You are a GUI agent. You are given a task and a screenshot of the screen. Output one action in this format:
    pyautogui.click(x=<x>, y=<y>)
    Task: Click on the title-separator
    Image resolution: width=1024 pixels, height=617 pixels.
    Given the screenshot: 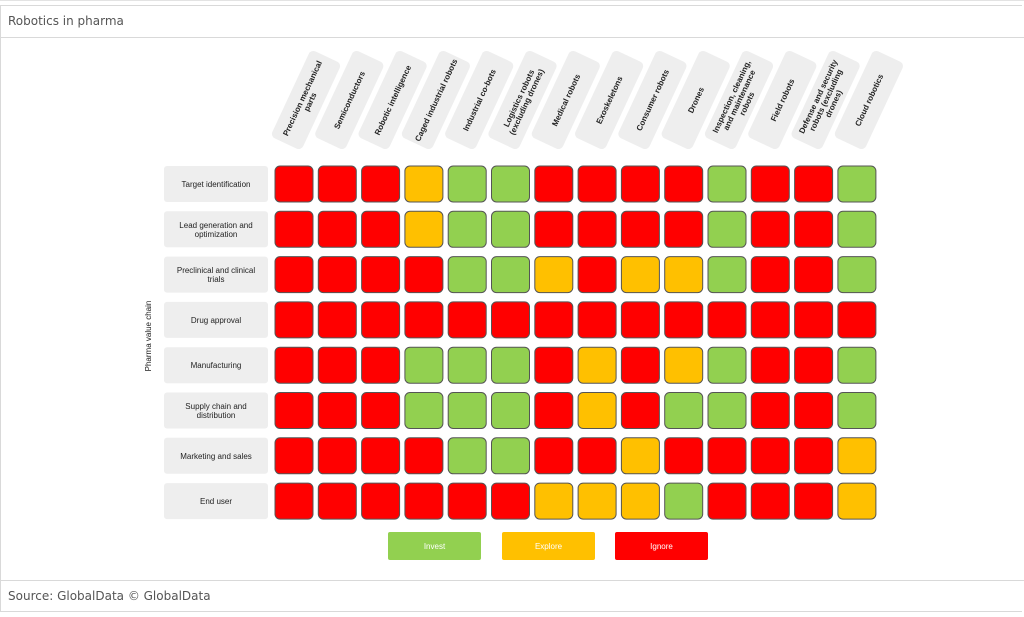 What is the action you would take?
    pyautogui.click(x=512, y=37)
    